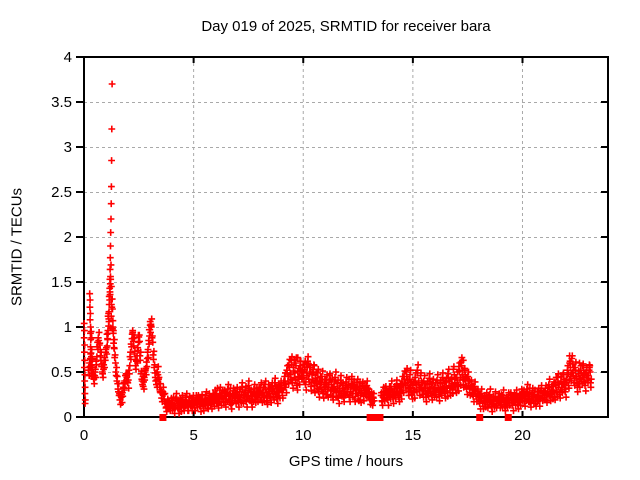  What do you see at coordinates (68, 237) in the screenshot?
I see `y-tick-label: 2` at bounding box center [68, 237].